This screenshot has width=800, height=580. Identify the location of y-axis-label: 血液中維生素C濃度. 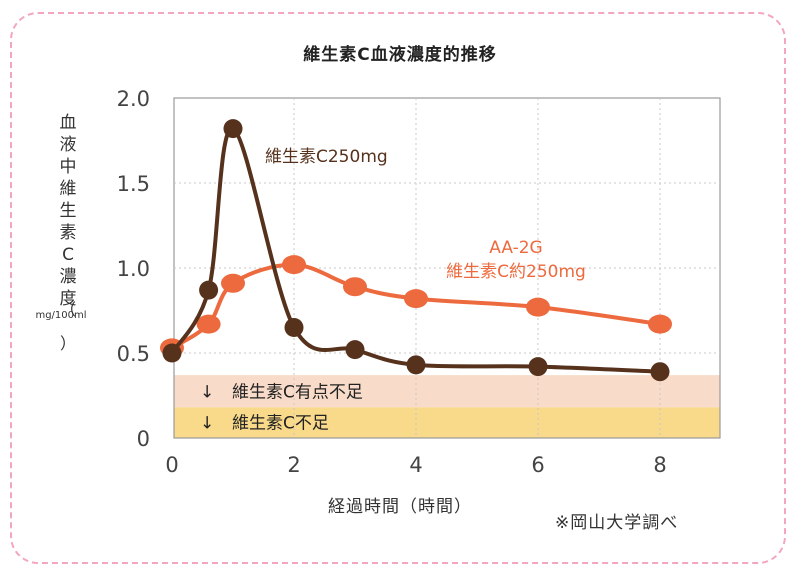
(68, 211).